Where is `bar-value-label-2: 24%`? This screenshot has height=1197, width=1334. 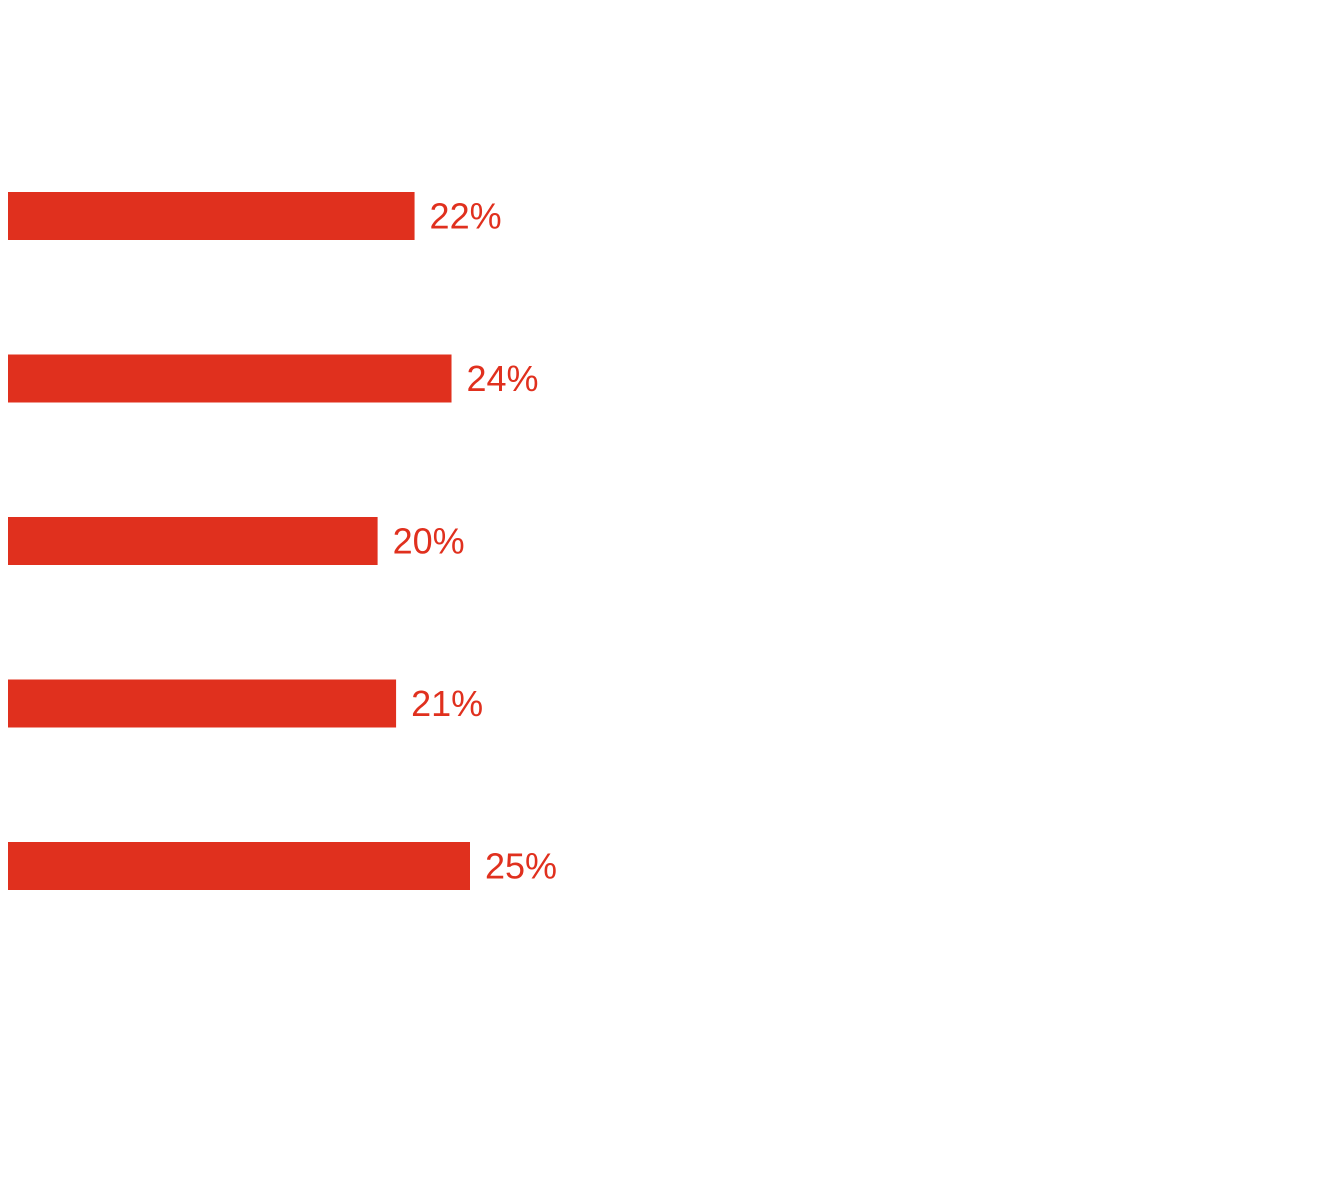 bar-value-label-2: 24% is located at coordinates (503, 378).